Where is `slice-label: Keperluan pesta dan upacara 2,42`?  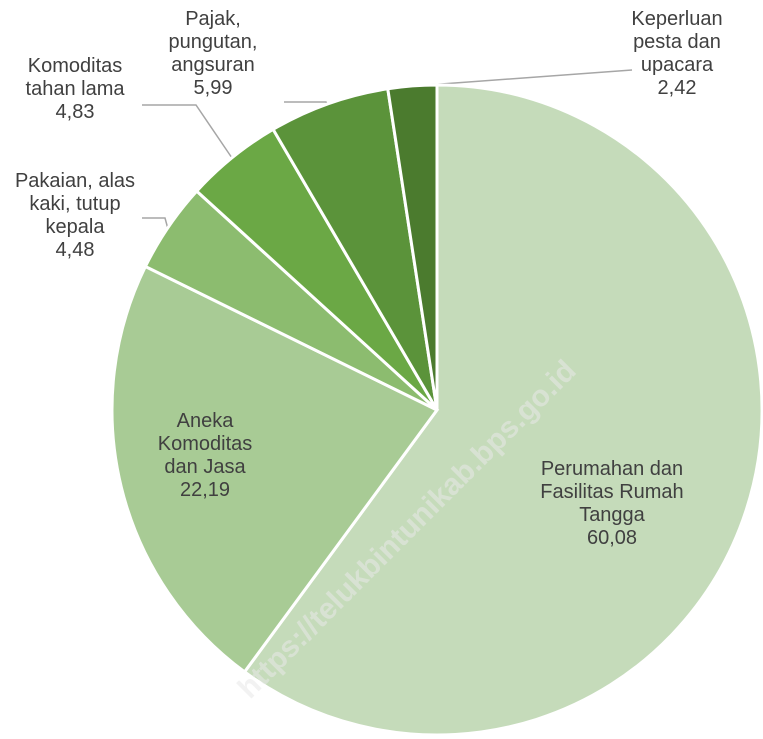 slice-label: Keperluan pesta dan upacara 2,42 is located at coordinates (677, 54).